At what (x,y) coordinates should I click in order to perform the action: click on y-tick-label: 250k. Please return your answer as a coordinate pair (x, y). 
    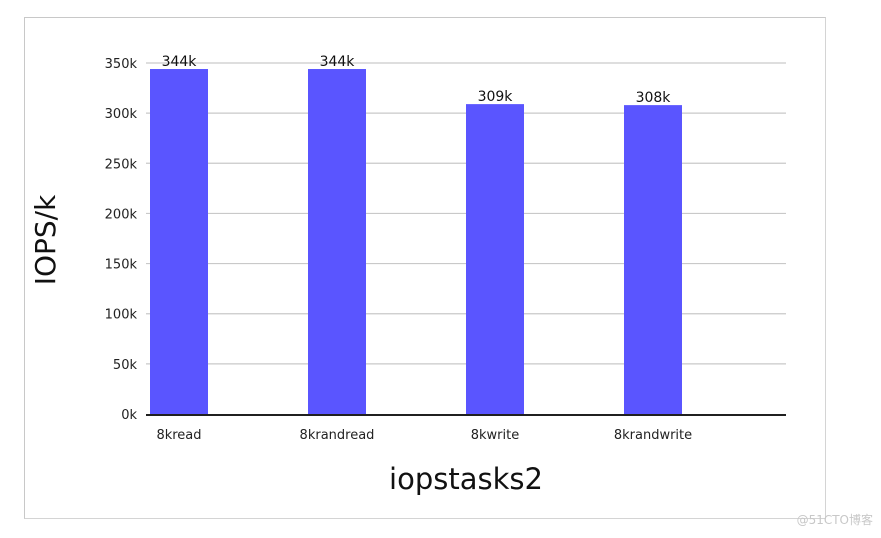
    Looking at the image, I should click on (121, 164).